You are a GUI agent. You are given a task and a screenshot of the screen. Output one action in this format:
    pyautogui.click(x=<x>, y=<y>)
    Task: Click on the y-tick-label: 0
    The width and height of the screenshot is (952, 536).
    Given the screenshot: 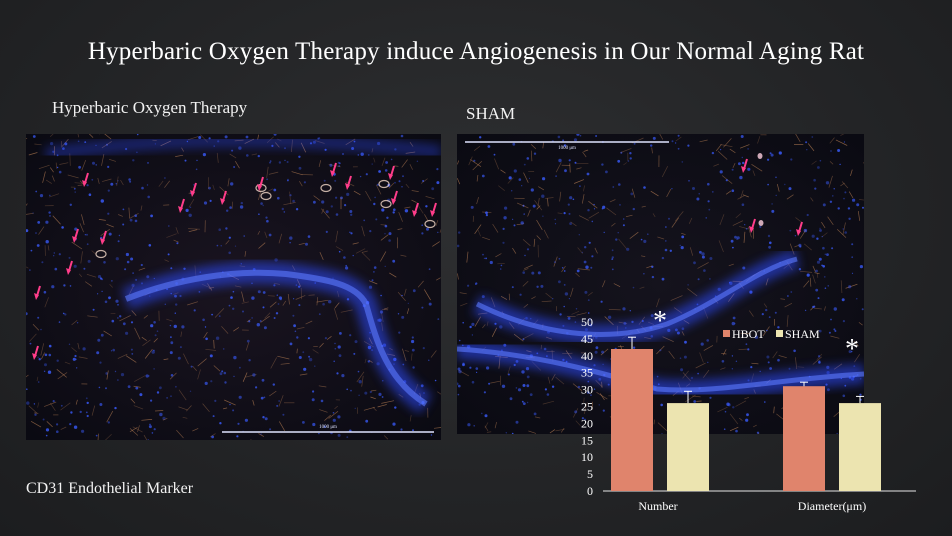 What is the action you would take?
    pyautogui.click(x=590, y=491)
    